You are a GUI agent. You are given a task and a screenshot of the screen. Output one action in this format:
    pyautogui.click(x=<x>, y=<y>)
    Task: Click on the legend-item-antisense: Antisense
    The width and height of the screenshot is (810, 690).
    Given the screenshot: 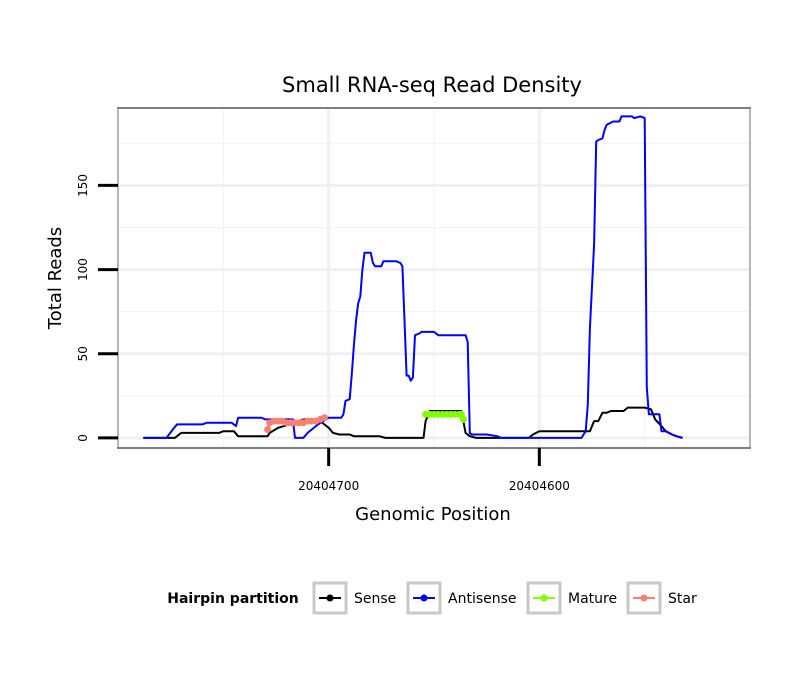 What is the action you would take?
    pyautogui.click(x=461, y=598)
    